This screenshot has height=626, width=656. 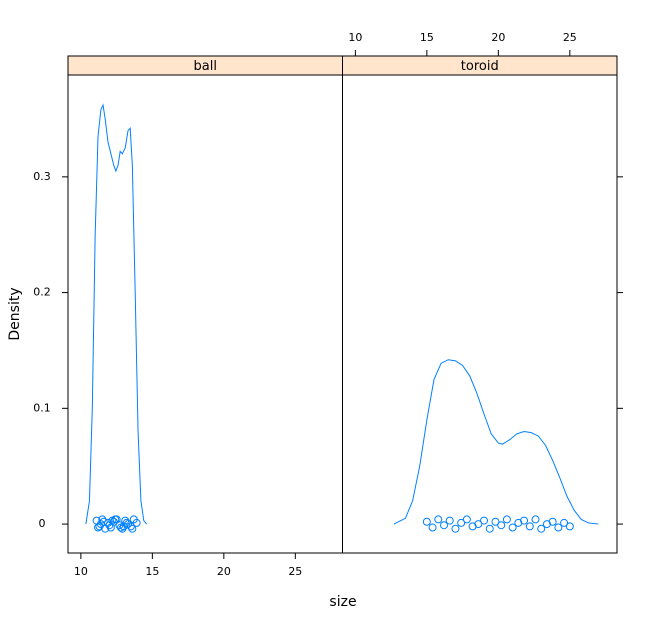 I want to click on y-tick-label: 0.1, so click(x=42, y=407).